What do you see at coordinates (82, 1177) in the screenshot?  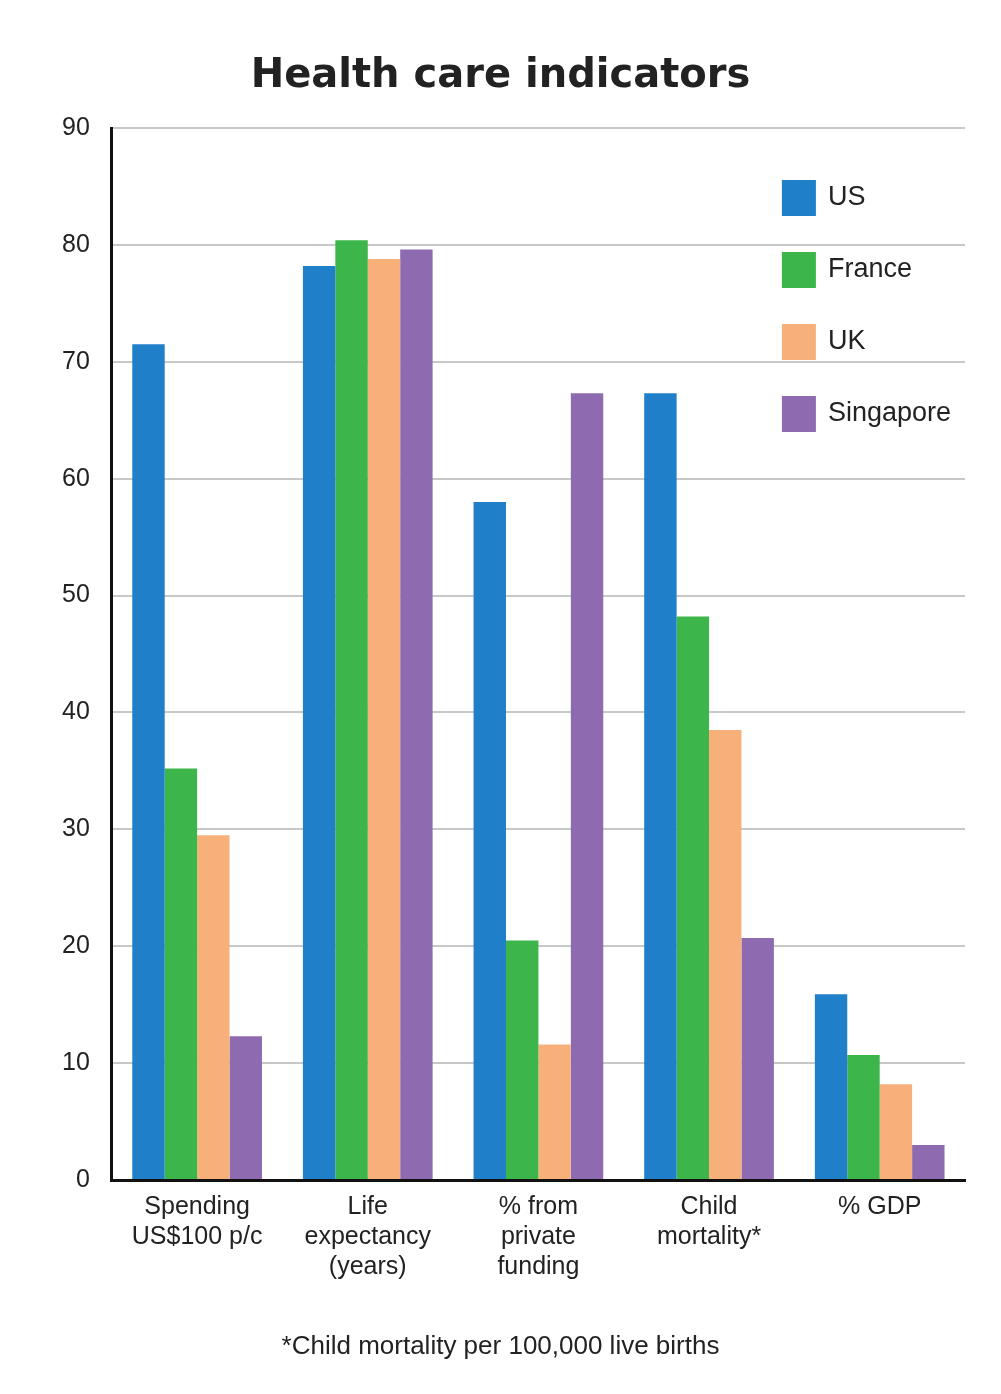 I see `y-tick-label: 0` at bounding box center [82, 1177].